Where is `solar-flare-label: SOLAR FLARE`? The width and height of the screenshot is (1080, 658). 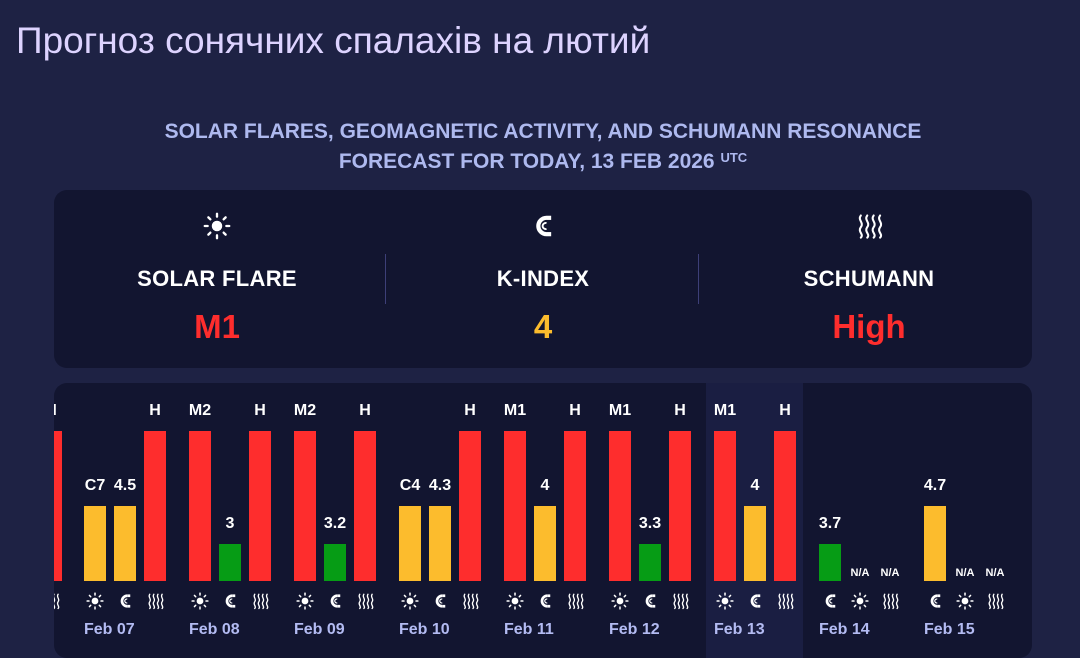
solar-flare-label: SOLAR FLARE is located at coordinates (217, 278).